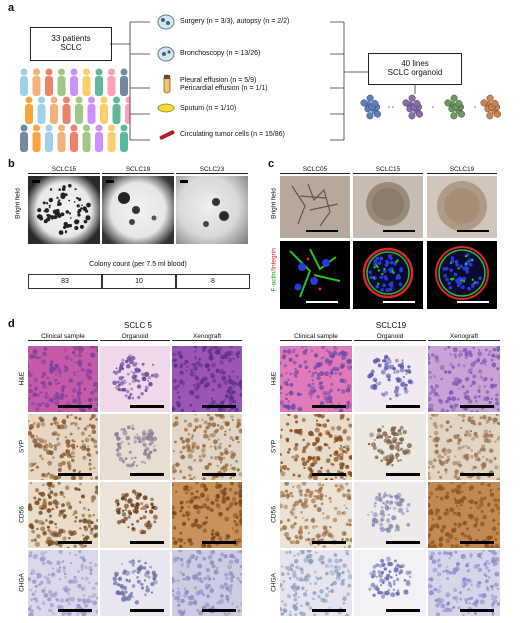  What do you see at coordinates (220, 53) in the screenshot?
I see `source-bronchoscopy: Bronchoscopy (n = 13/26)` at bounding box center [220, 53].